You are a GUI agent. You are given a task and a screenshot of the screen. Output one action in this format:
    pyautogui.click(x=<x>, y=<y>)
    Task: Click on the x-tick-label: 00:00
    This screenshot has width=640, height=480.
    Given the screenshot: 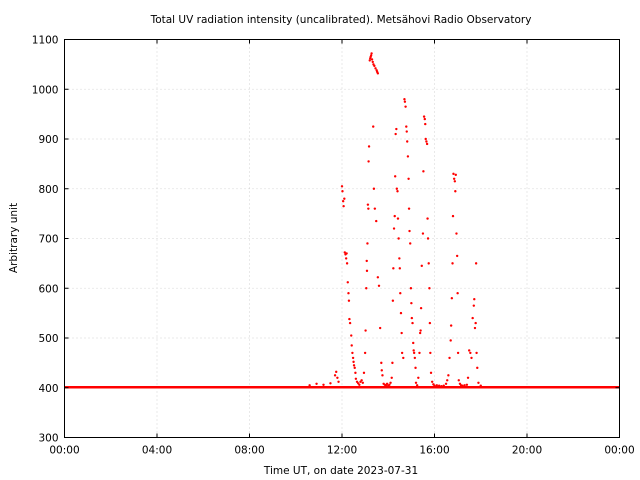 What is the action you would take?
    pyautogui.click(x=64, y=451)
    